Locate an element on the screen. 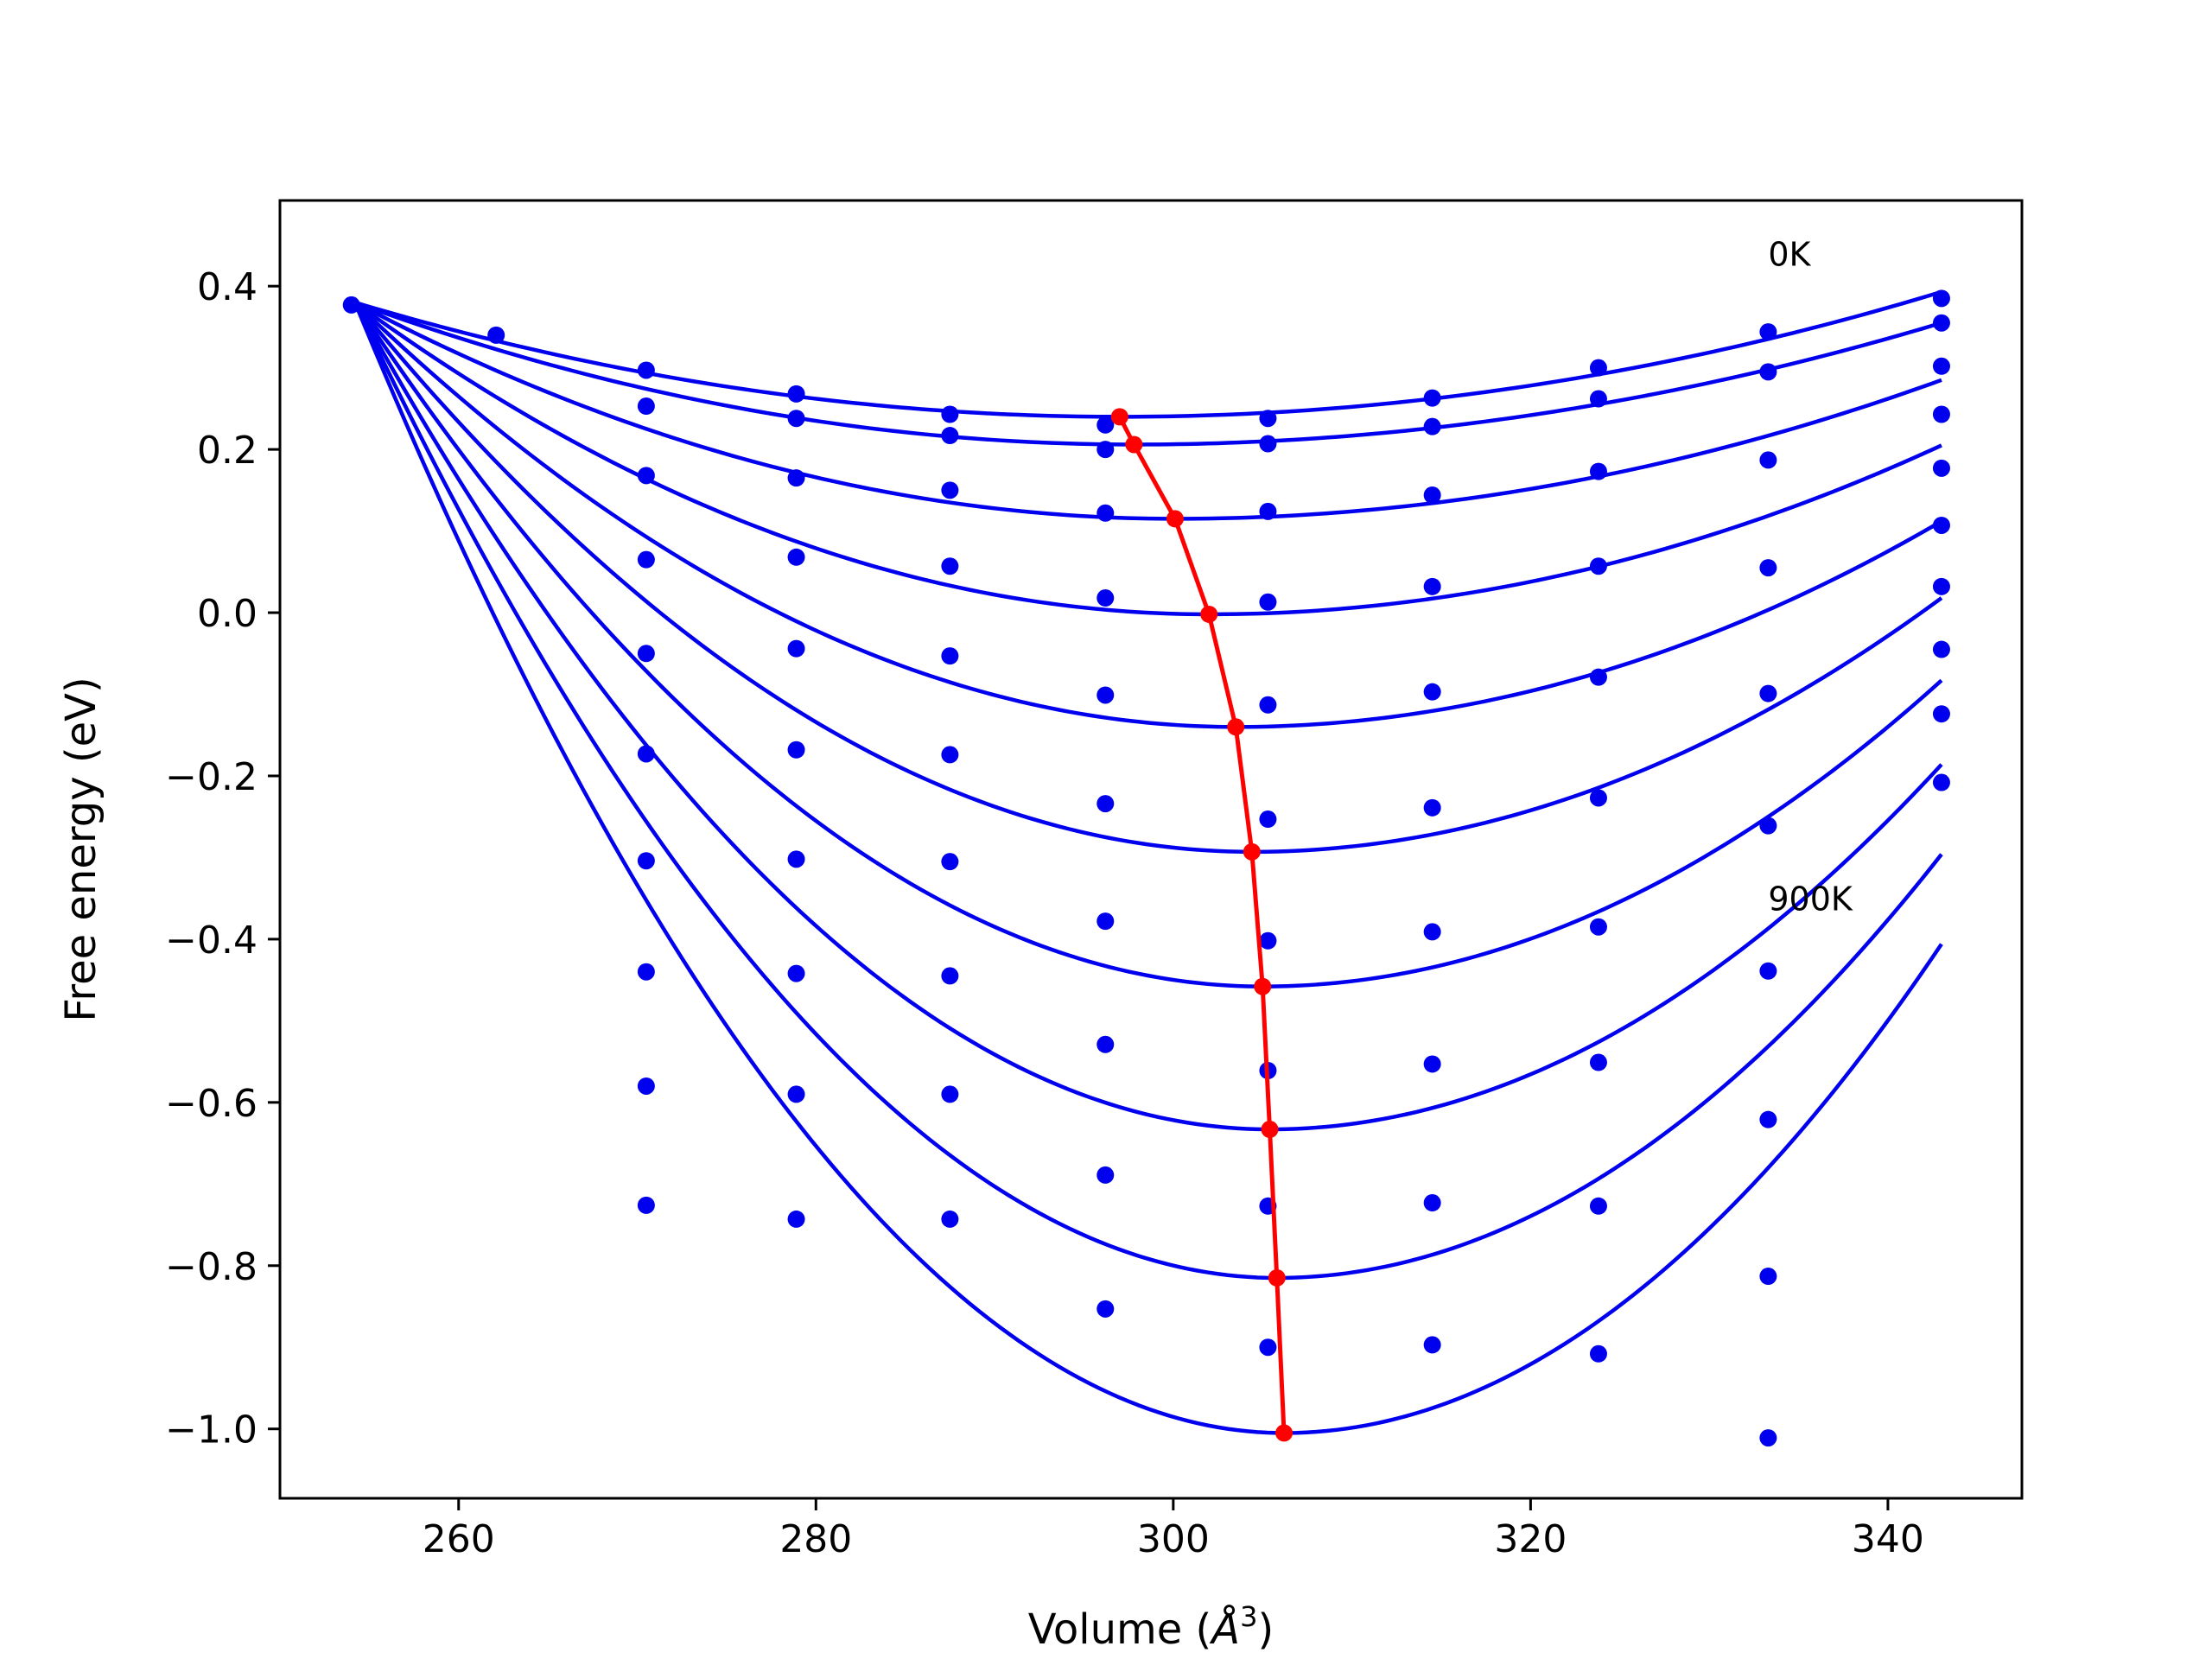 Image resolution: width=2212 pixels, height=1659 pixels. x-tick-label-1: 280 is located at coordinates (815, 1539).